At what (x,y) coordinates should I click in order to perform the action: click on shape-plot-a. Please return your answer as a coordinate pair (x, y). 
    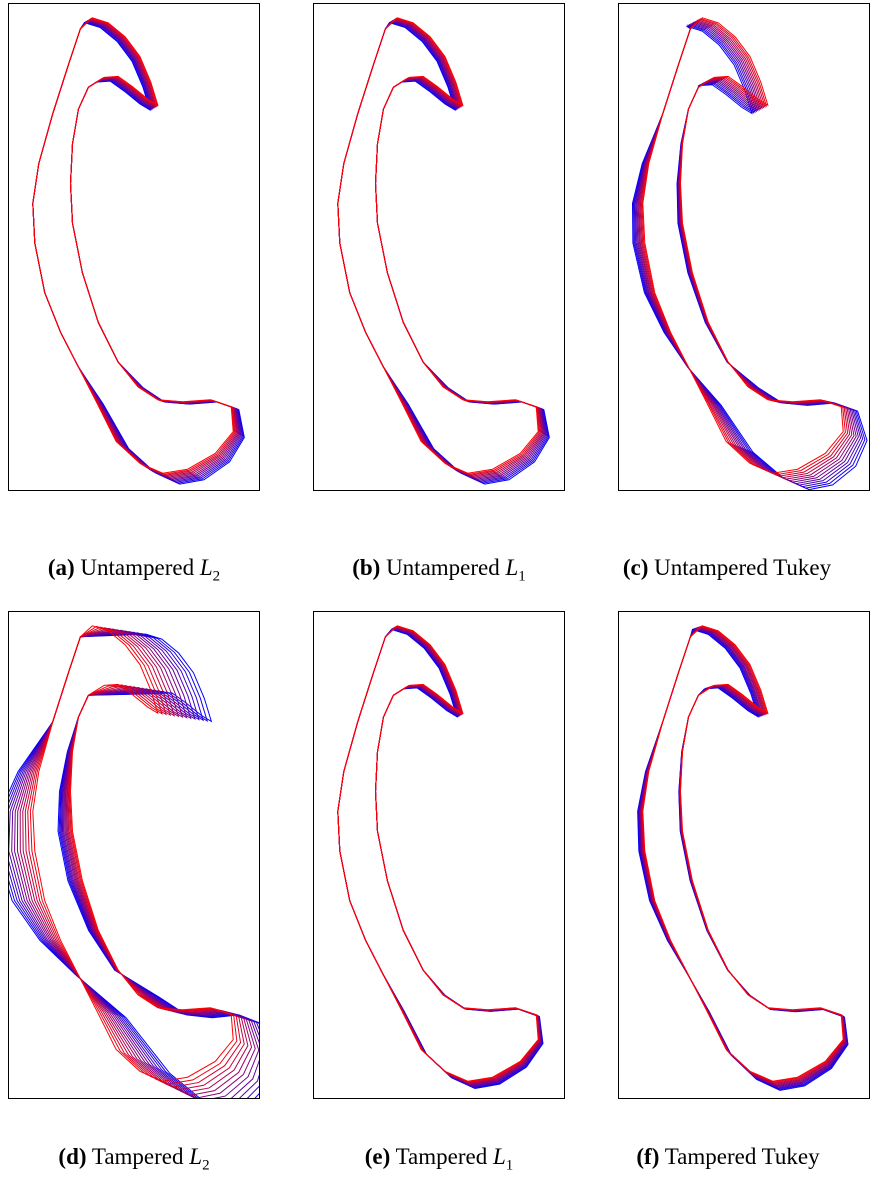
    Looking at the image, I should click on (134, 247).